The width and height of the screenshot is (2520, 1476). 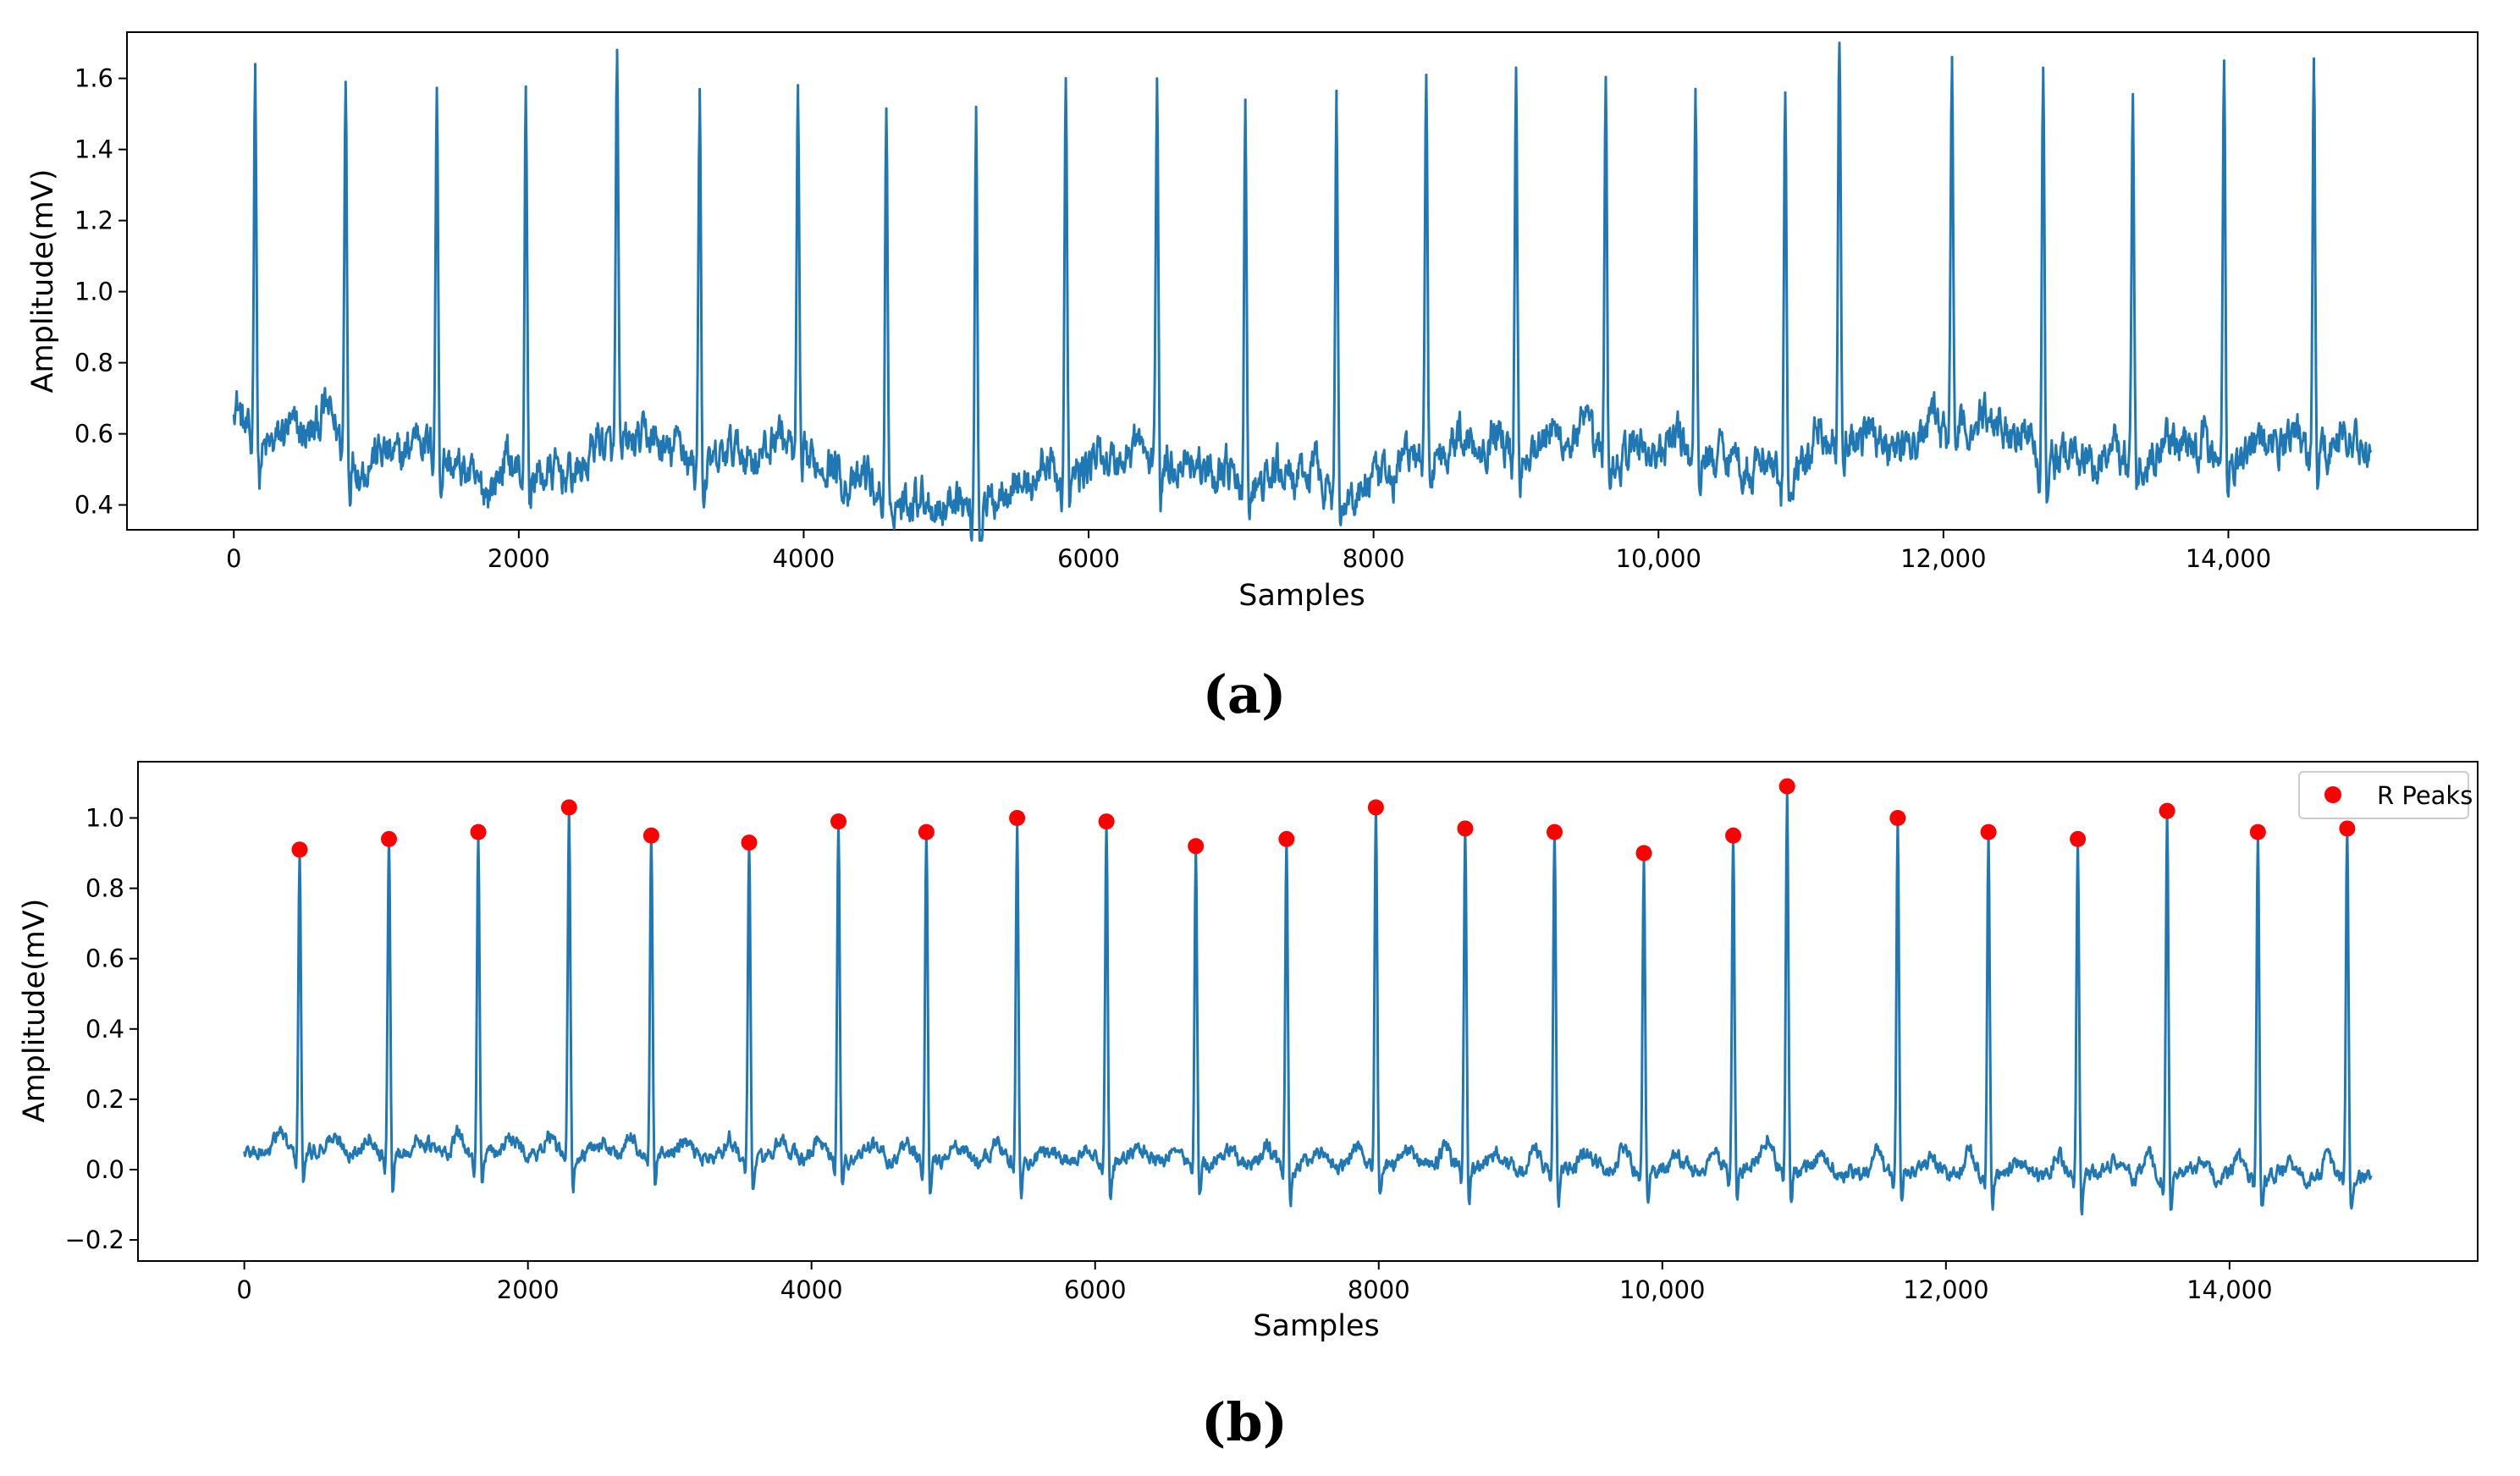 What do you see at coordinates (1248, 551) in the screenshot?
I see `panel-a-x-ticks: 0 2000 4000 6000 8000 10,000 12,000 14,000` at bounding box center [1248, 551].